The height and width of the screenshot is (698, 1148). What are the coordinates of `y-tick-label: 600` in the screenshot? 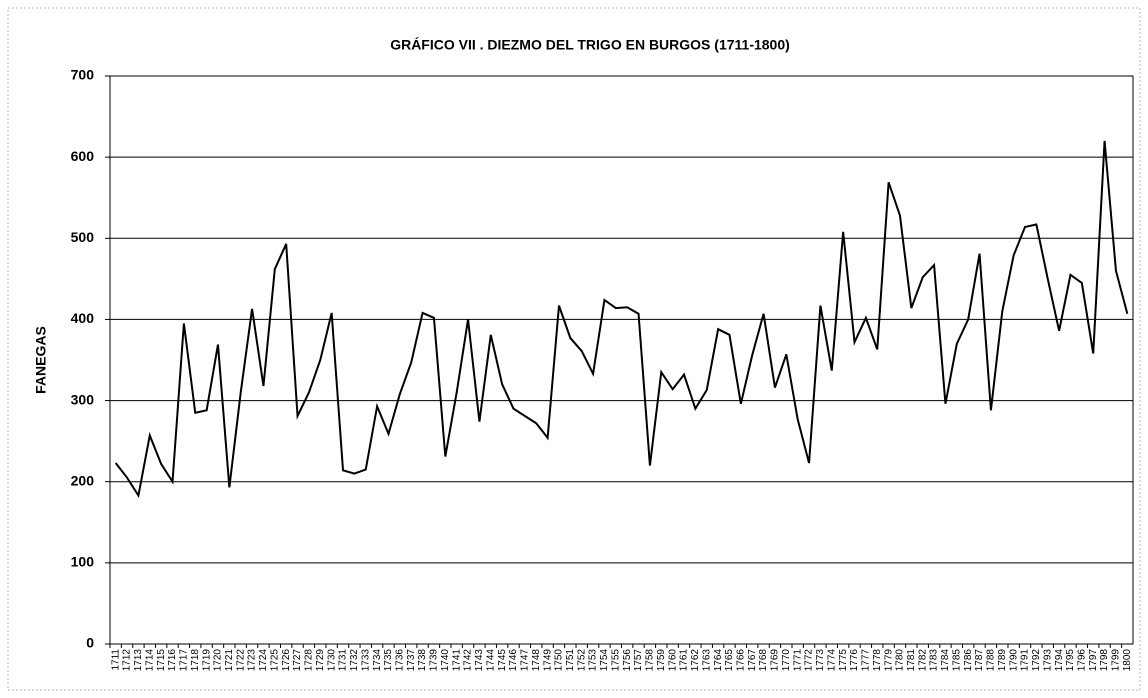 It's located at (83, 156).